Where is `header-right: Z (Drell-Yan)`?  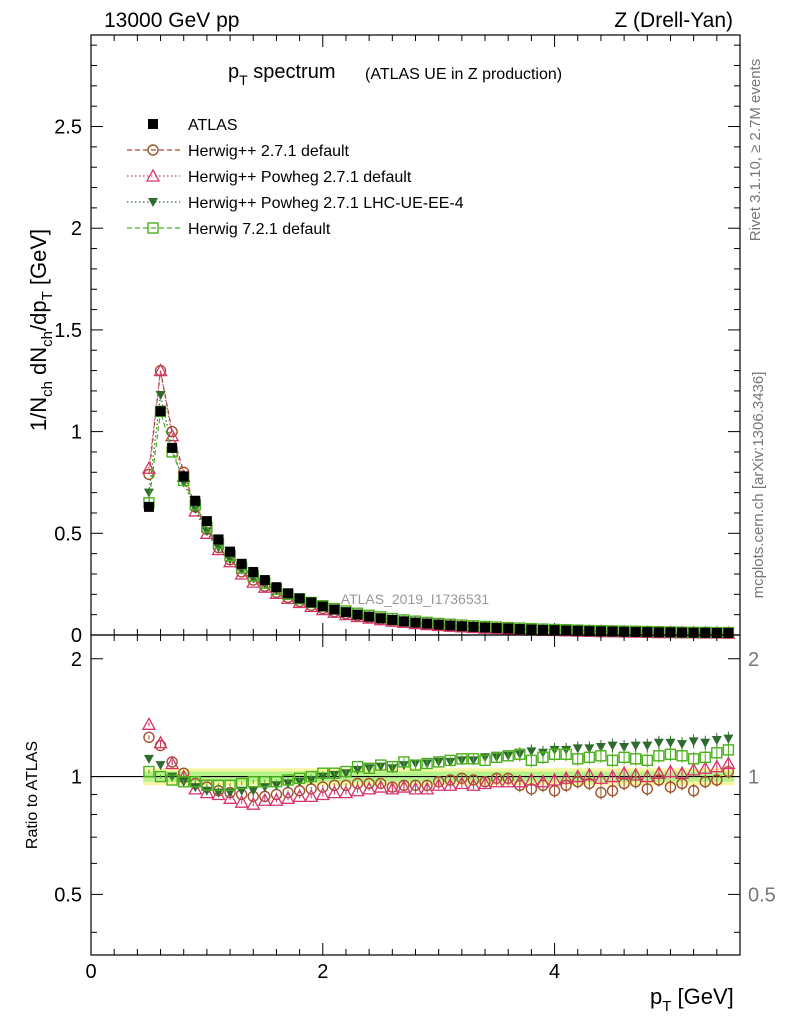
header-right: Z (Drell-Yan) is located at coordinates (673, 20).